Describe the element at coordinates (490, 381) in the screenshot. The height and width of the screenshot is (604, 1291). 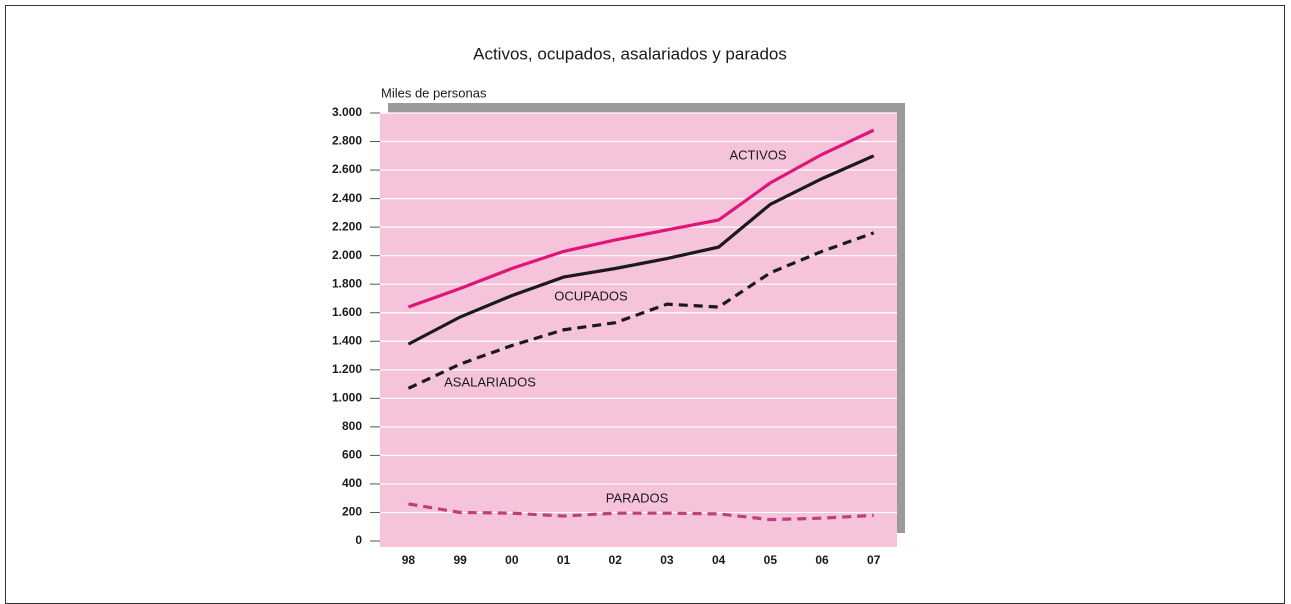
I see `series-label: ASALARIADOS` at that location.